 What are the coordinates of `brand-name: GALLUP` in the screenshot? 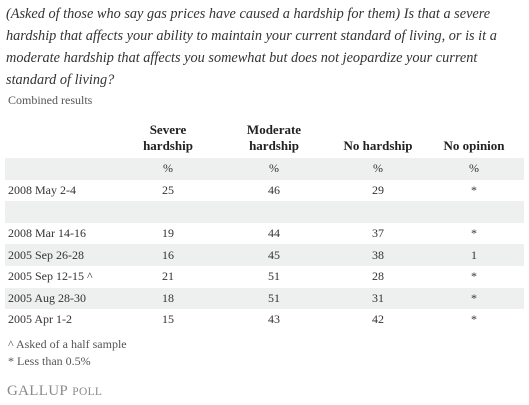 It's located at (37, 391).